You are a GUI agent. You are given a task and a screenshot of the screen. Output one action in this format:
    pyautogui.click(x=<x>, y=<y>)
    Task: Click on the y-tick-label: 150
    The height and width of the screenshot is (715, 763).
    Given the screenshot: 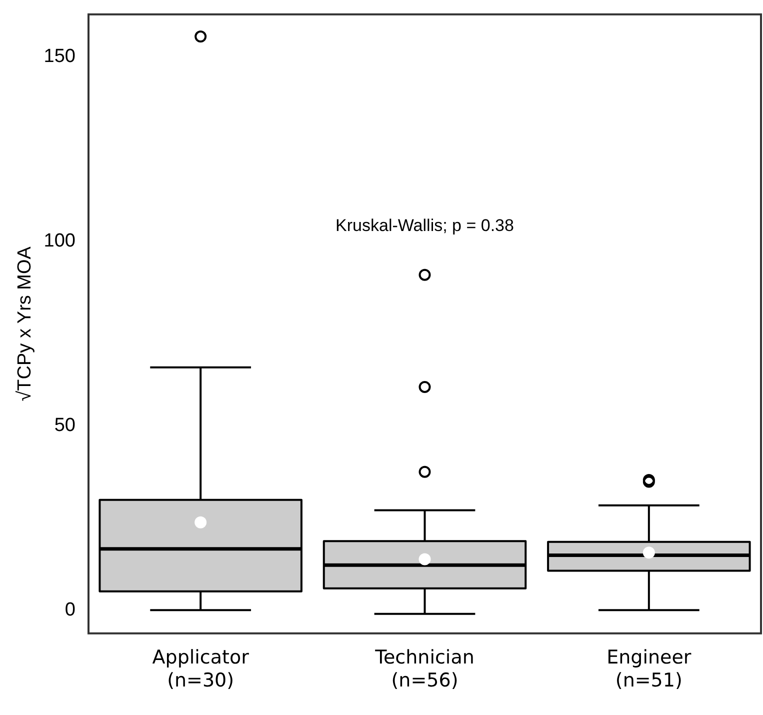 What is the action you would take?
    pyautogui.click(x=60, y=57)
    